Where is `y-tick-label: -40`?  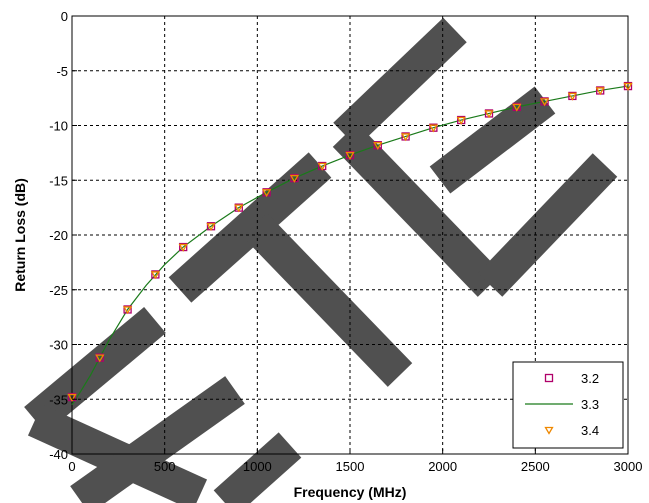 y-tick-label: -40 is located at coordinates (58, 454).